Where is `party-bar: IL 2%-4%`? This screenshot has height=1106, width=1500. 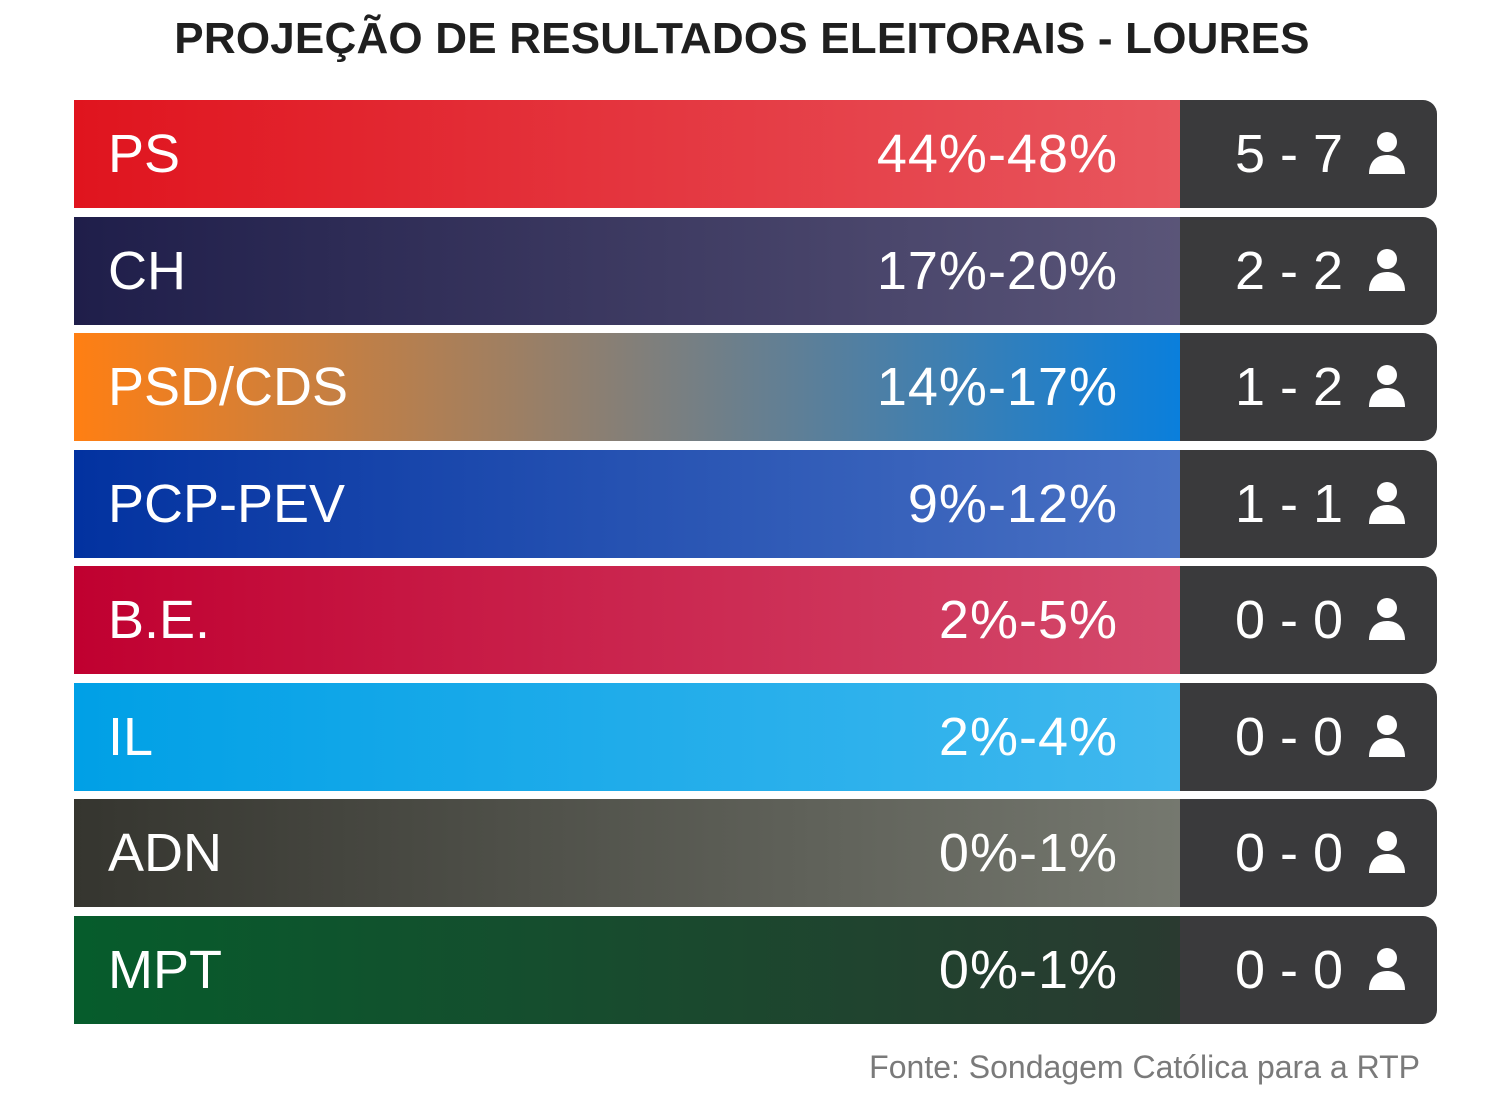 party-bar: IL 2%-4% is located at coordinates (627, 736).